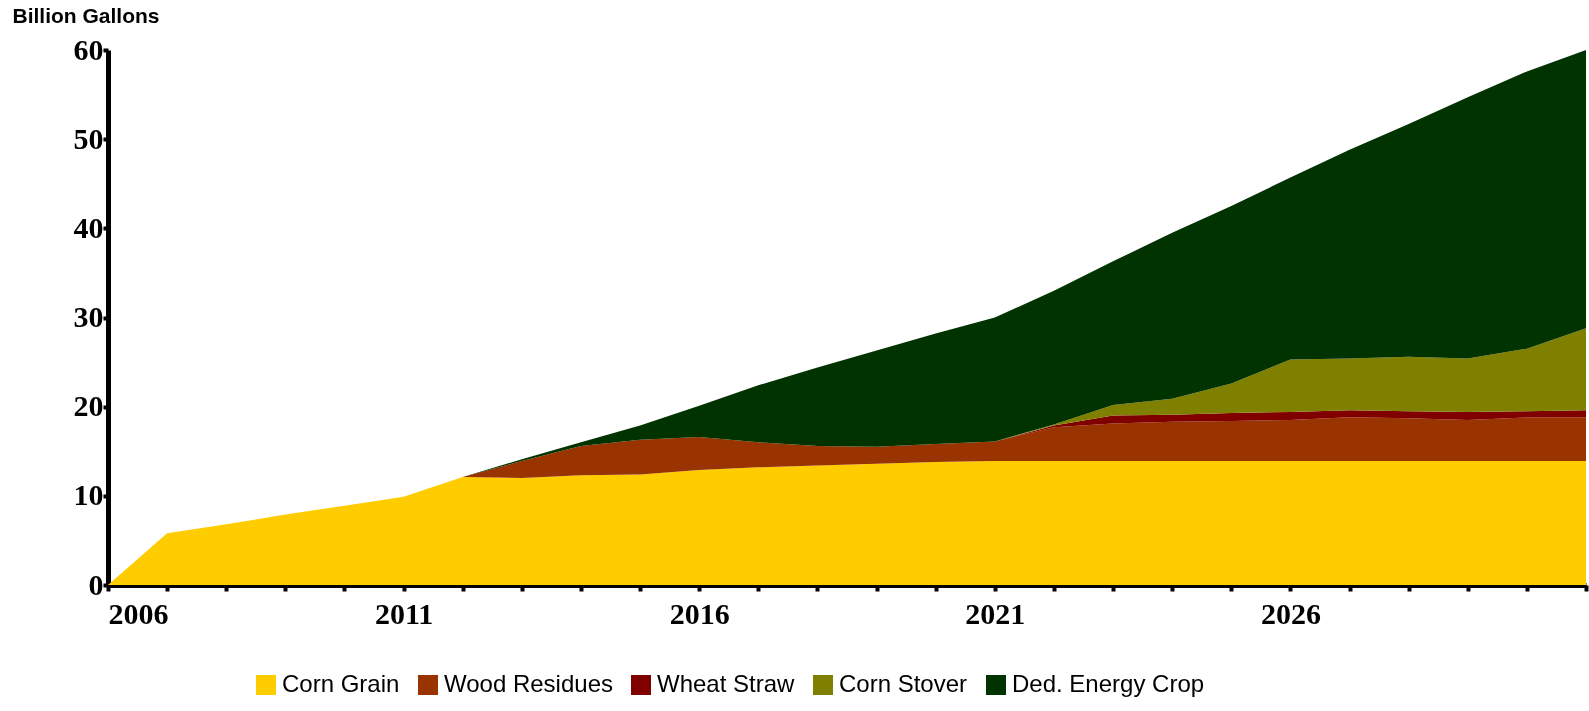  What do you see at coordinates (404, 613) in the screenshot?
I see `x-tick-label: 2011` at bounding box center [404, 613].